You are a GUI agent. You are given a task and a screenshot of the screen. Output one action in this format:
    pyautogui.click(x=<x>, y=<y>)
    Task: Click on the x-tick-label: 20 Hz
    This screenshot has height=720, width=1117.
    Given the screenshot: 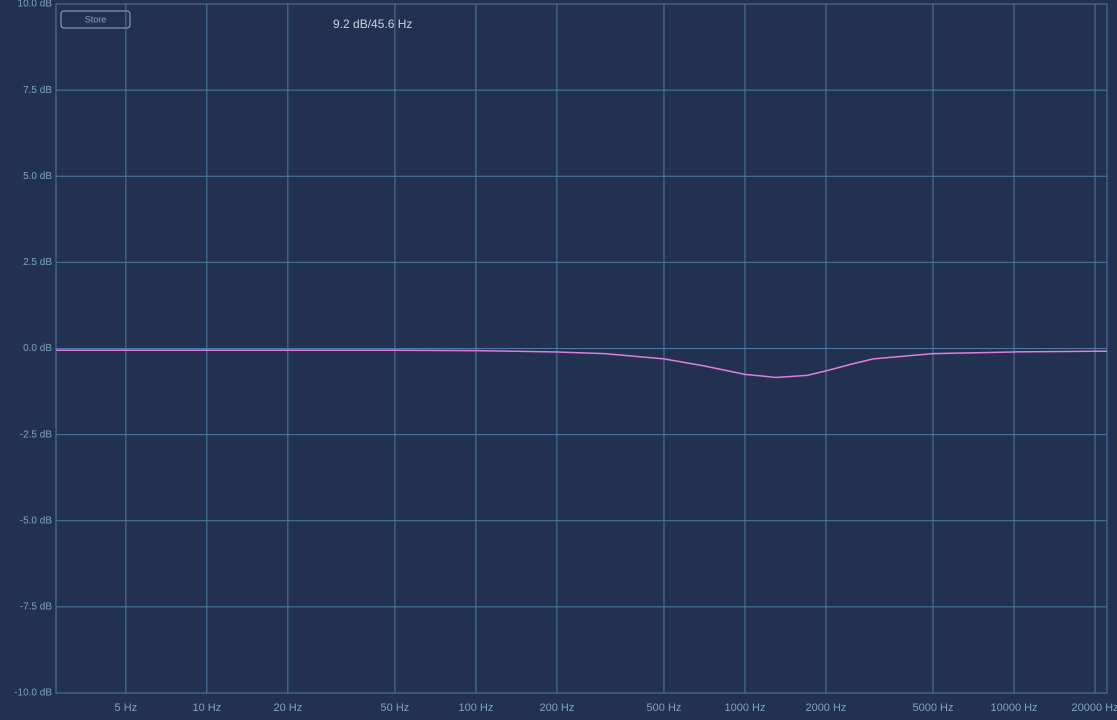 What is the action you would take?
    pyautogui.click(x=287, y=708)
    